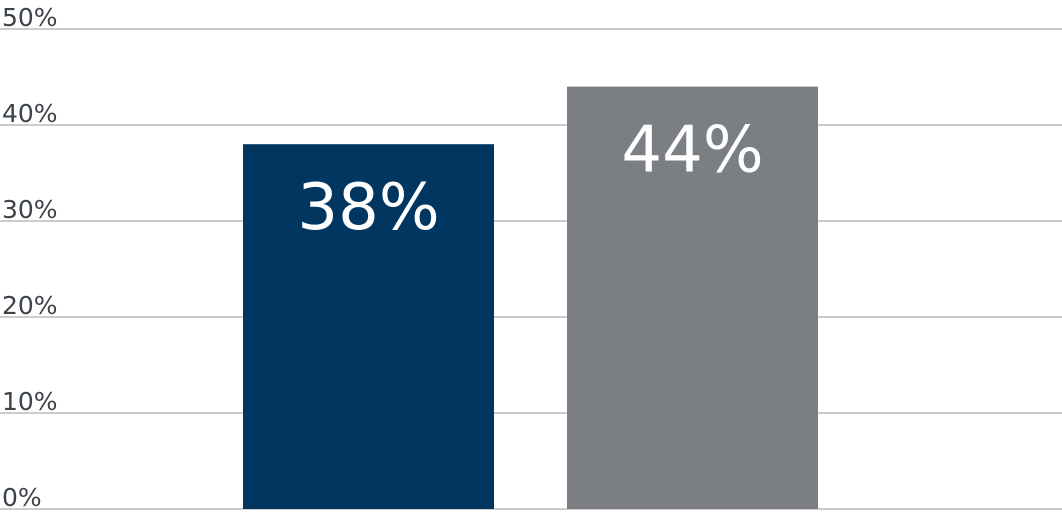 Image resolution: width=1062 pixels, height=513 pixels. I want to click on y-tick-label: 30%, so click(30, 209).